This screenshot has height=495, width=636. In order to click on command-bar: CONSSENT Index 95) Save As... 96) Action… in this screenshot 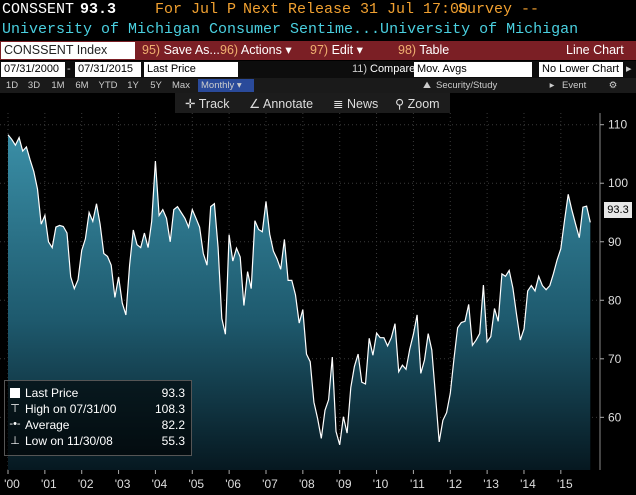, I will do `click(318, 50)`.